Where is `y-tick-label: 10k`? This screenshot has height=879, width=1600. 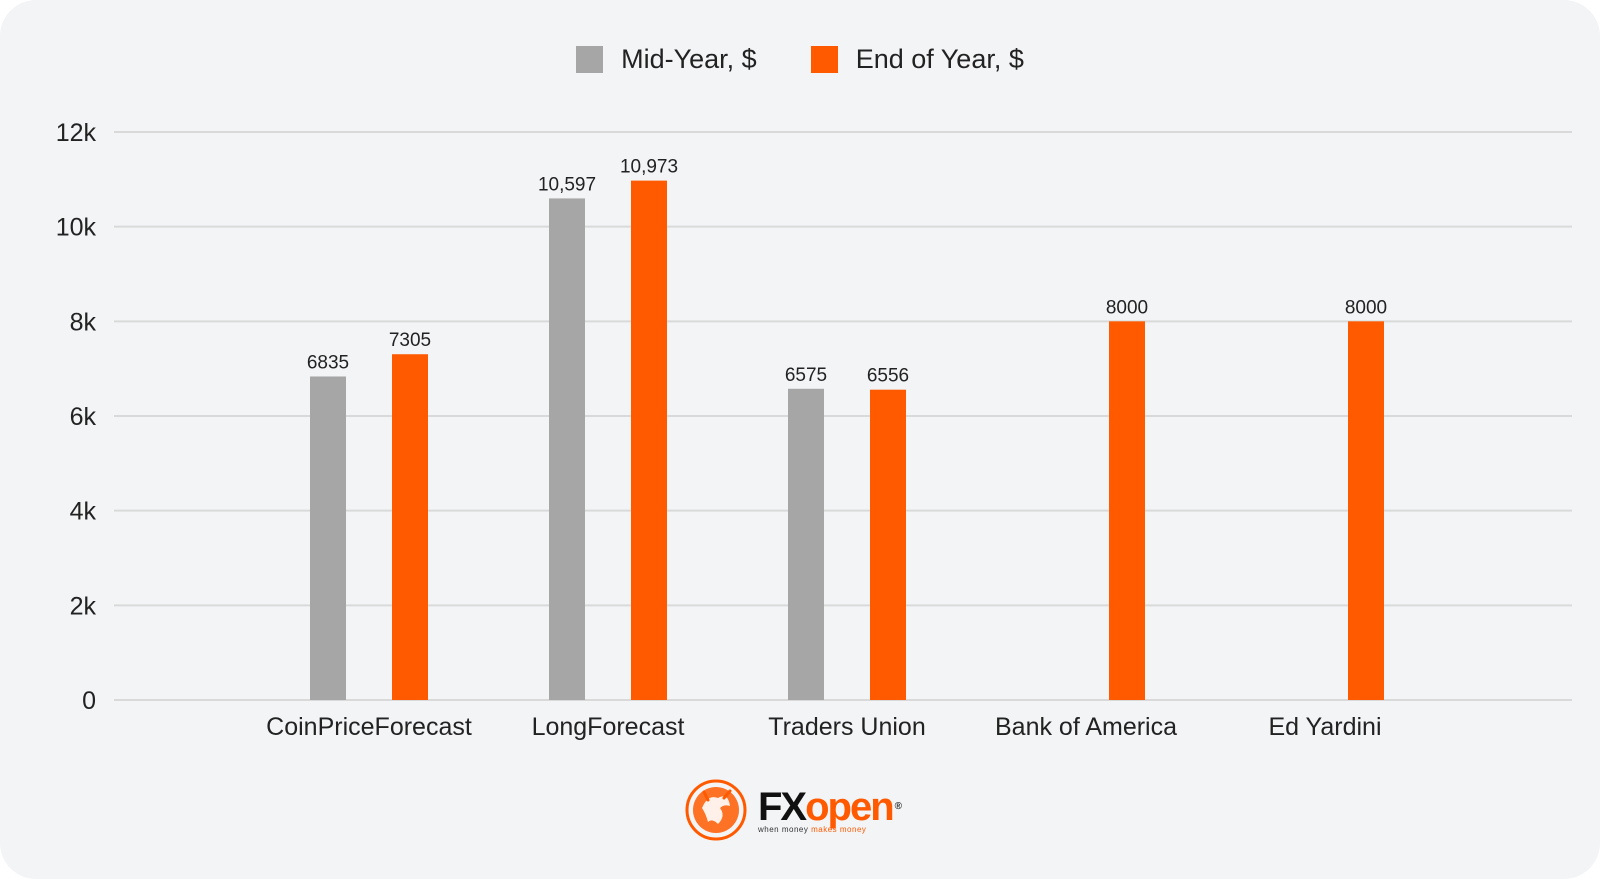
y-tick-label: 10k is located at coordinates (76, 228).